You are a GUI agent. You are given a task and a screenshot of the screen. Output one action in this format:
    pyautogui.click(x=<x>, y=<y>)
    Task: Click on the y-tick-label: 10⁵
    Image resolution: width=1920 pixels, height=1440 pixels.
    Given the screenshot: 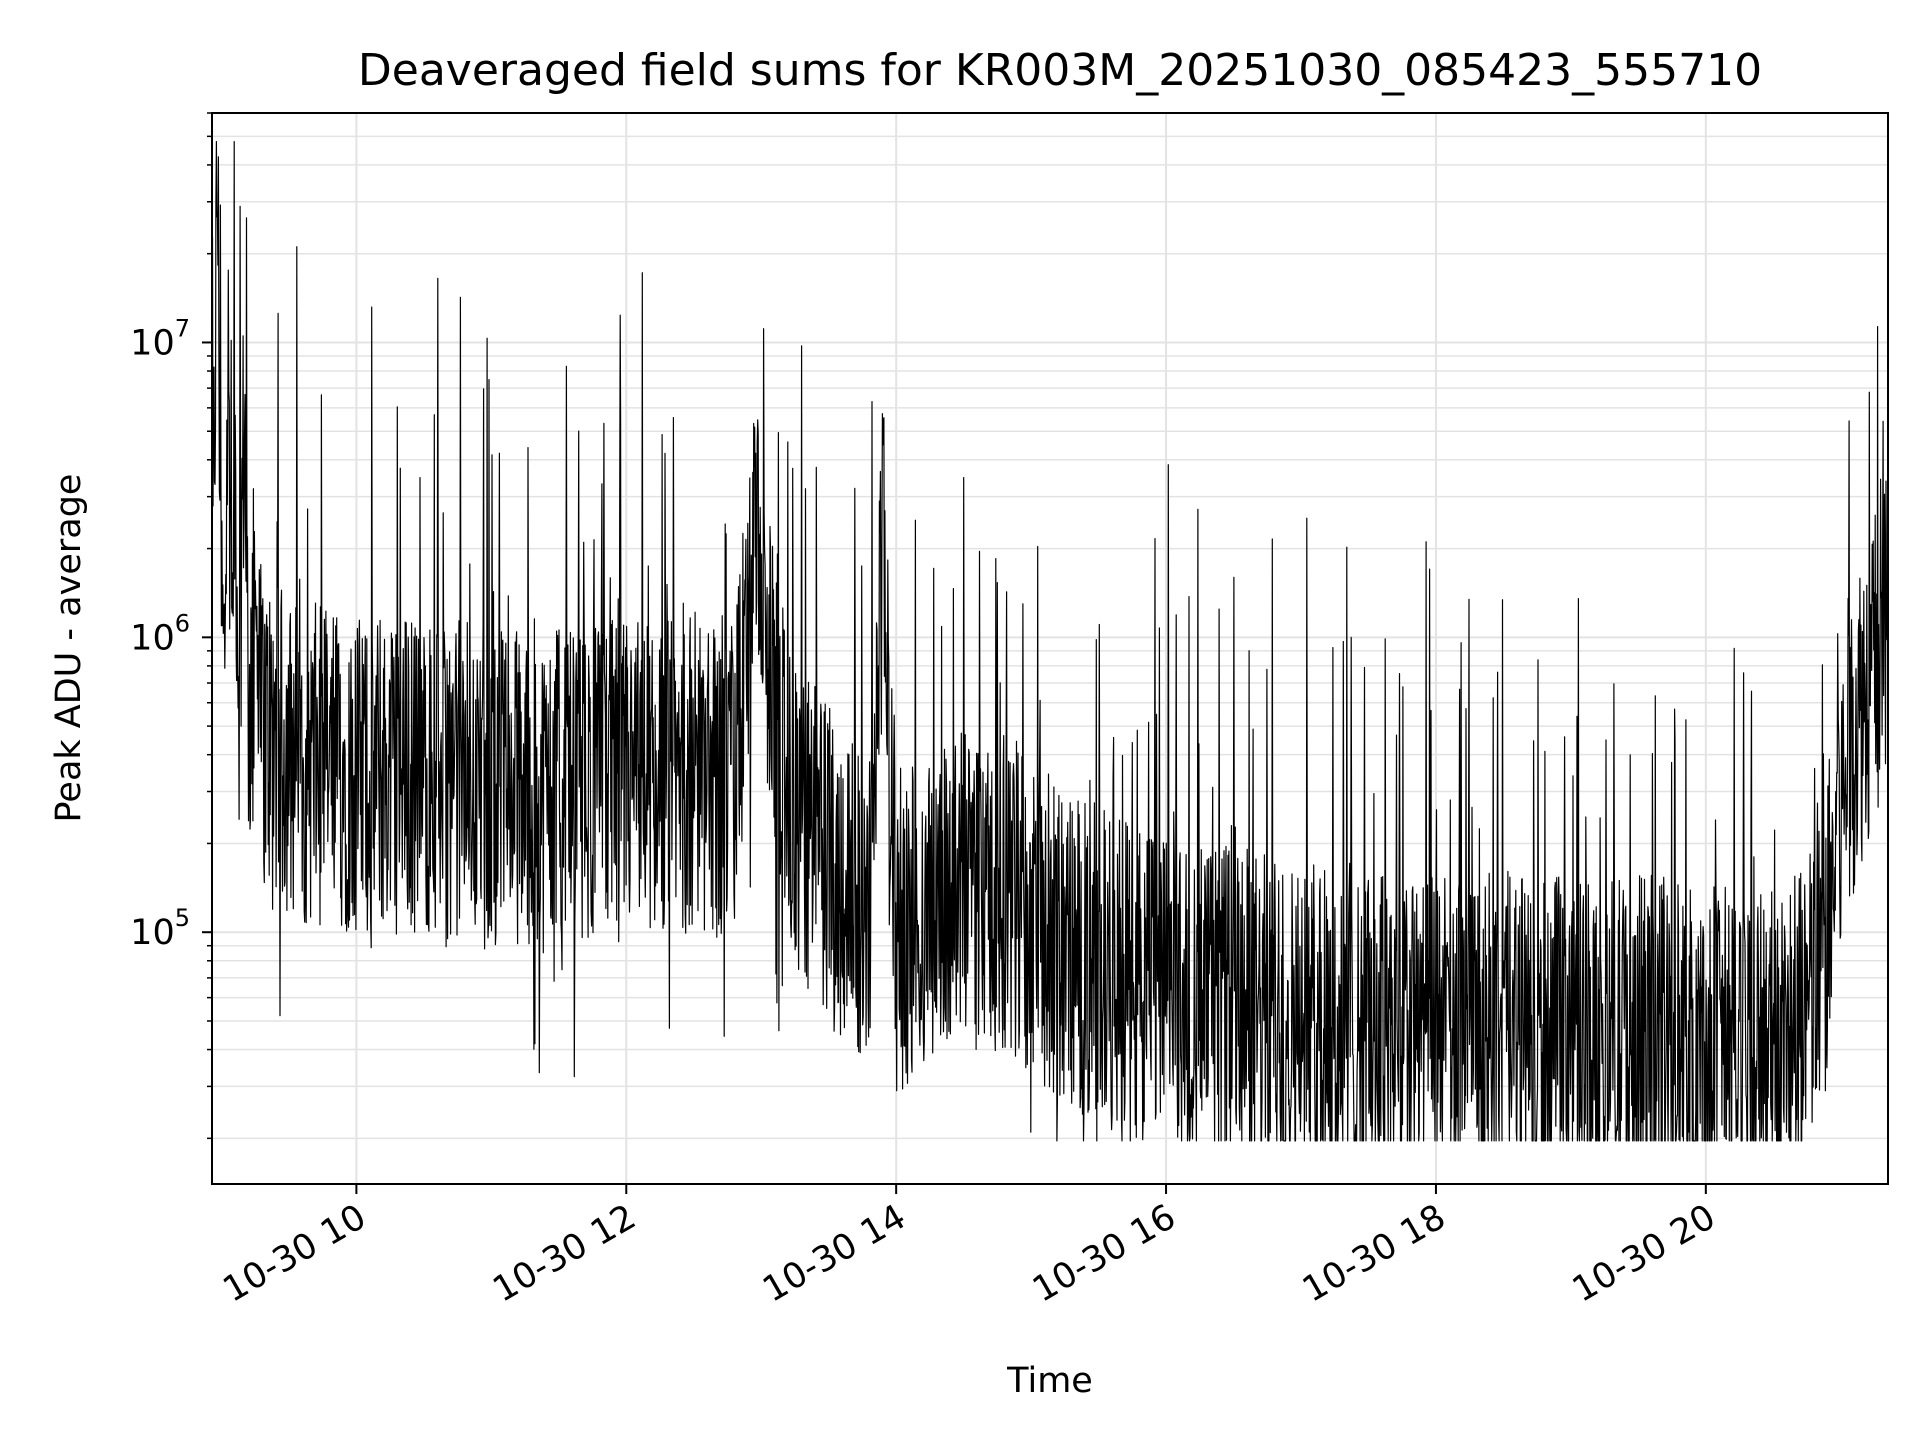 What is the action you would take?
    pyautogui.click(x=160, y=928)
    